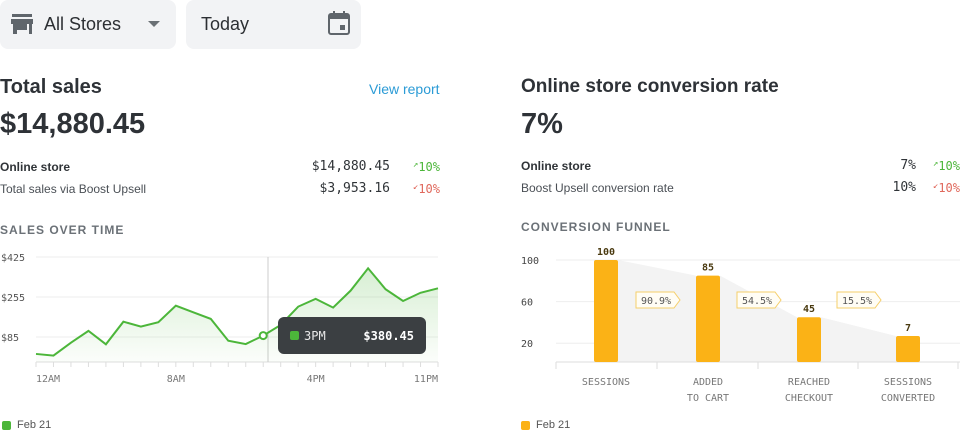  Describe the element at coordinates (908, 398) in the screenshot. I see `category-label: CONVERTED` at that location.